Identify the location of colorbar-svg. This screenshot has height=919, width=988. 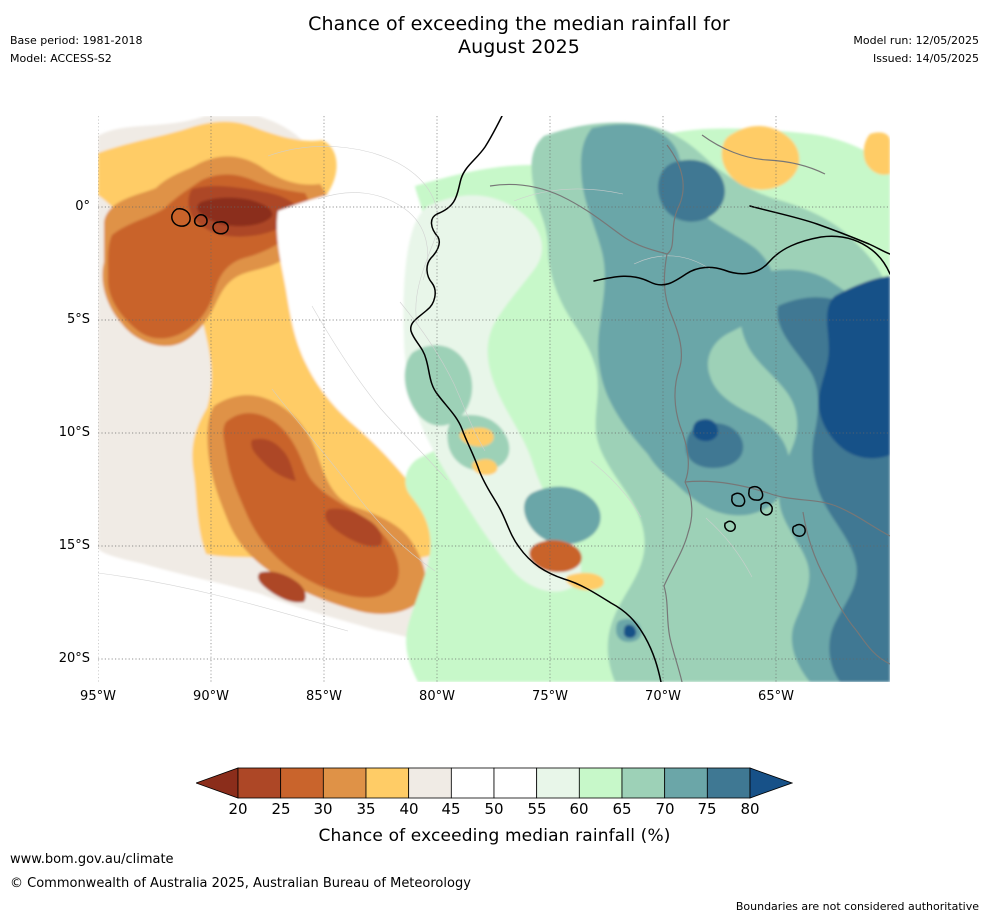
(494, 783).